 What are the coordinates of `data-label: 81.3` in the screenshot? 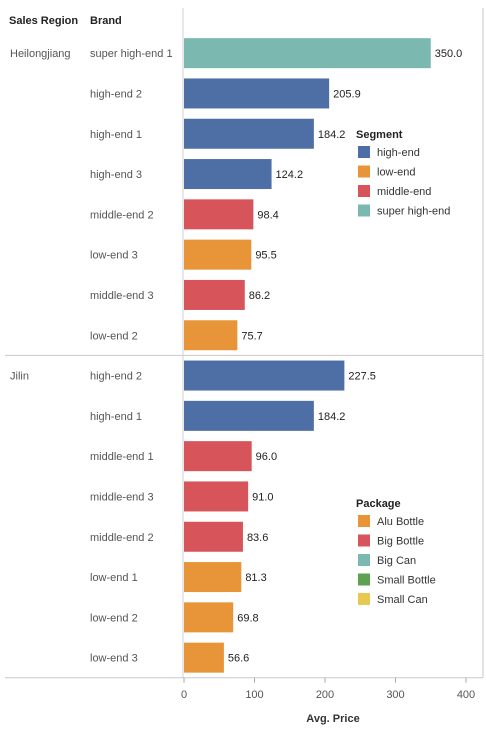 It's located at (255, 578).